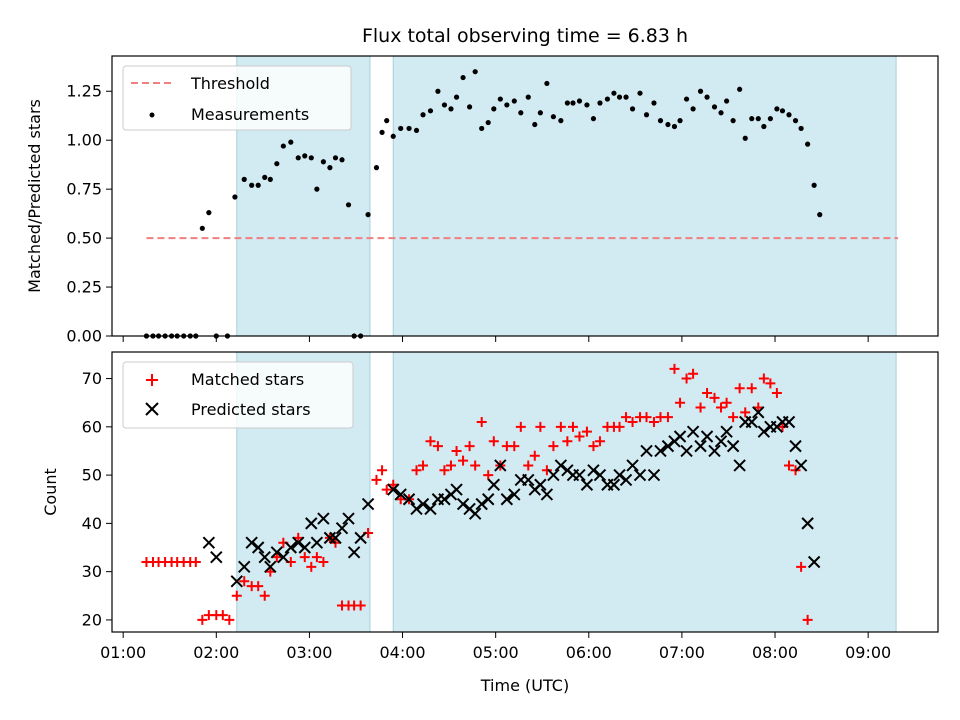 This screenshot has height=720, width=960. I want to click on top-legend: Threshold Measurements, so click(237, 98).